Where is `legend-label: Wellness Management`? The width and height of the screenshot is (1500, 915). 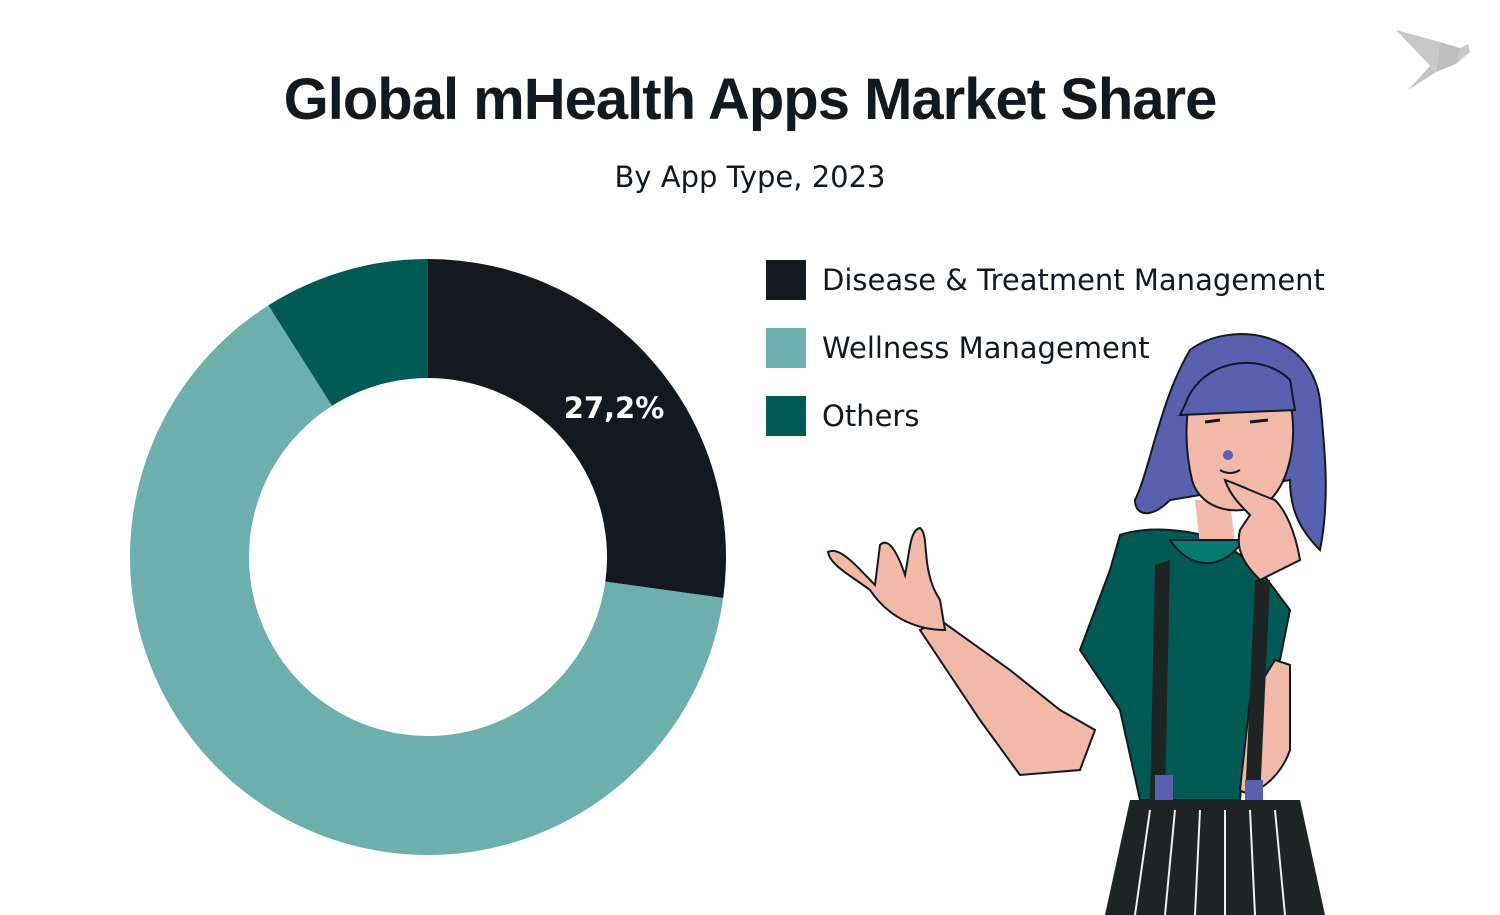 legend-label: Wellness Management is located at coordinates (986, 348).